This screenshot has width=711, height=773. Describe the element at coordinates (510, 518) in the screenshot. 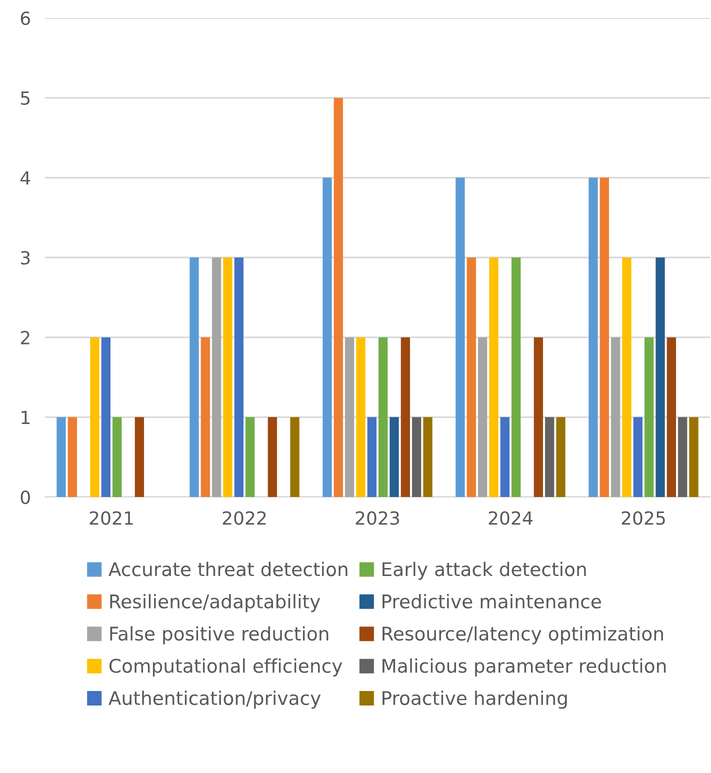

I see `x-tick-label: 2024` at that location.